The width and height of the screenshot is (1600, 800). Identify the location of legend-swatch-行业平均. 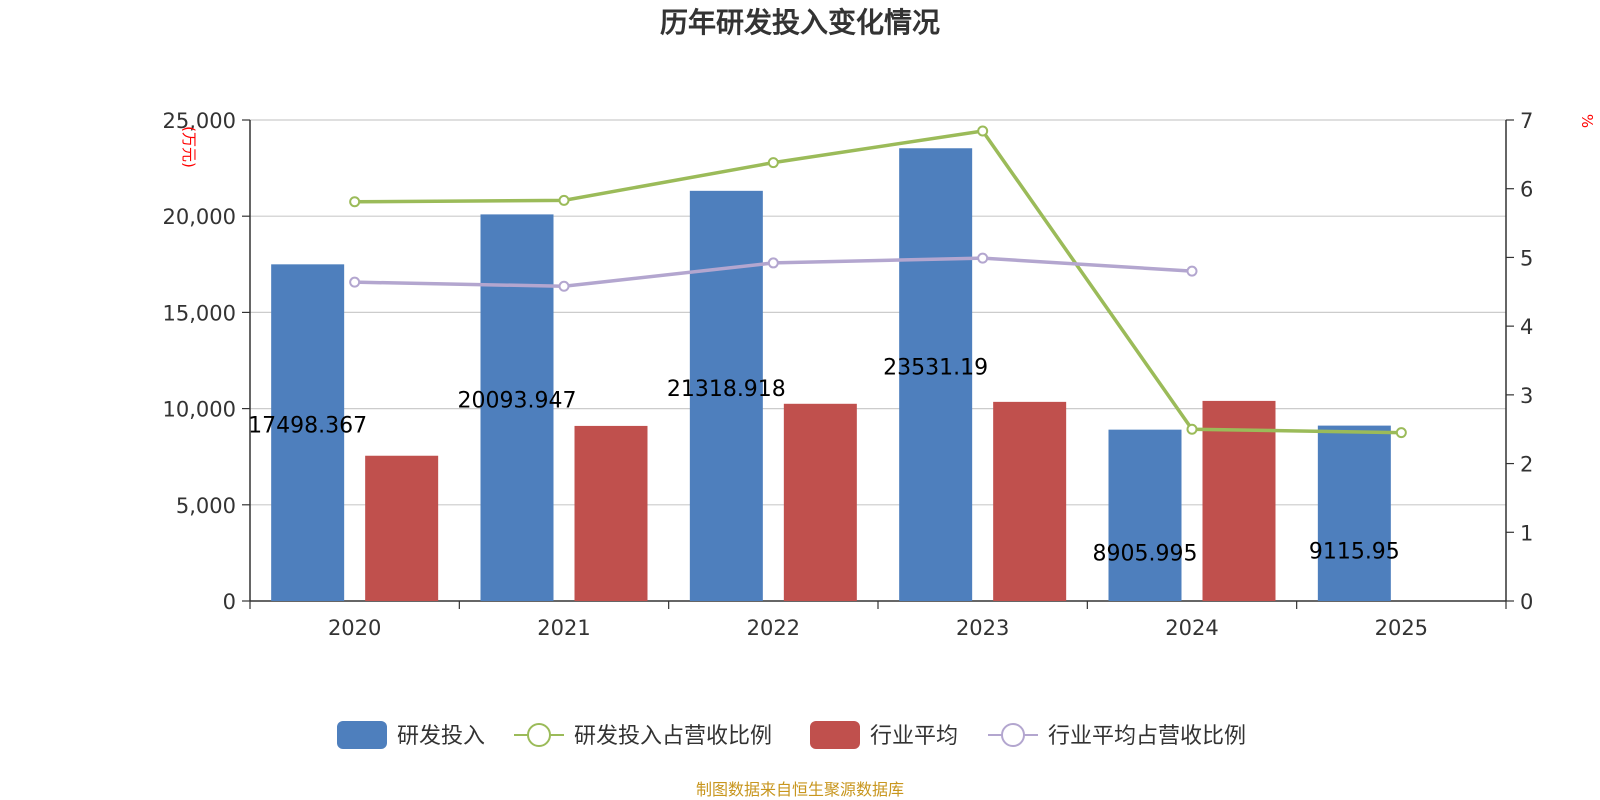
(835, 735).